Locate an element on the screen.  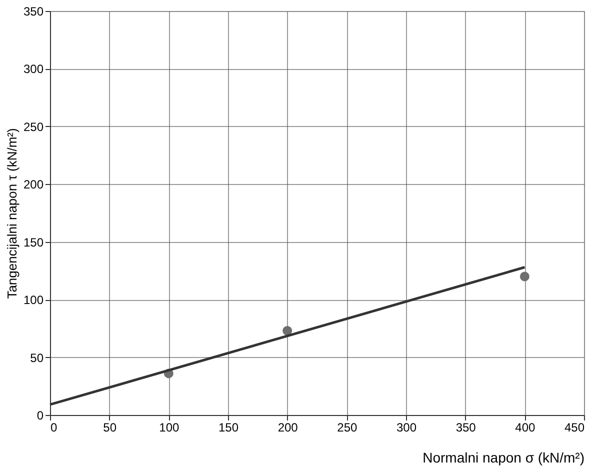
x-tick-label: 0 is located at coordinates (54, 427).